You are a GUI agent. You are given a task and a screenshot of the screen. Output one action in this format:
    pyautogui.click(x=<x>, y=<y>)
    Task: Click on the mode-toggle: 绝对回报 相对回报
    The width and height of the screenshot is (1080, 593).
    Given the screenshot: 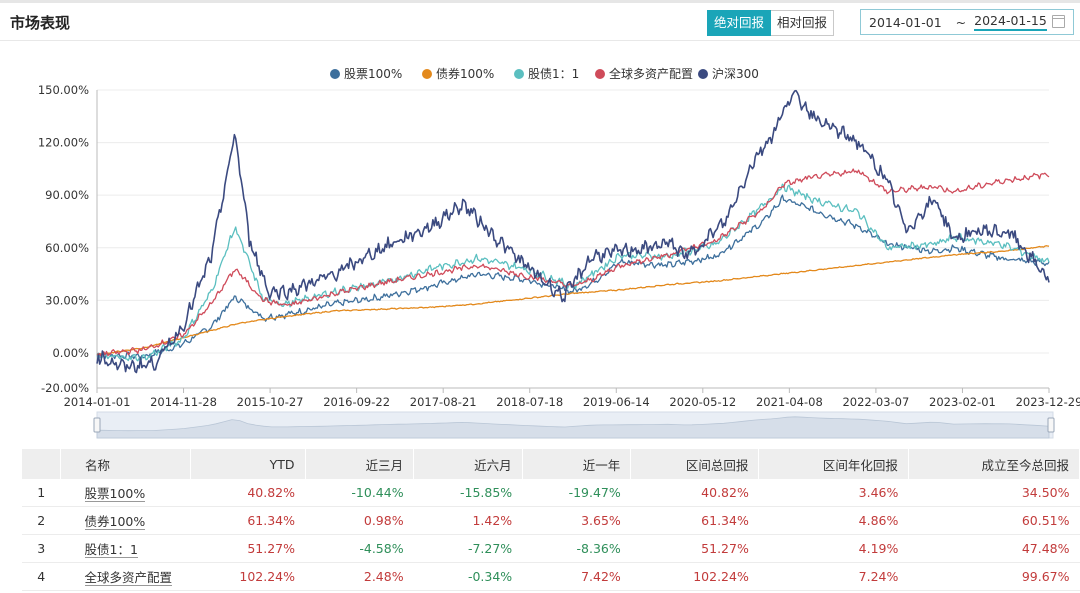 What is the action you would take?
    pyautogui.click(x=771, y=23)
    